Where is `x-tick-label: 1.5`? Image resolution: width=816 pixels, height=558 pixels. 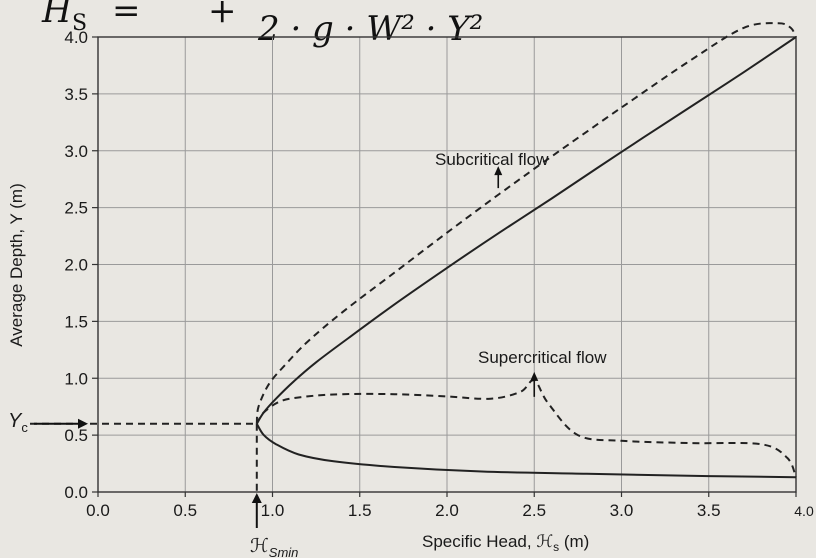
x-tick-label: 1.5 is located at coordinates (360, 510).